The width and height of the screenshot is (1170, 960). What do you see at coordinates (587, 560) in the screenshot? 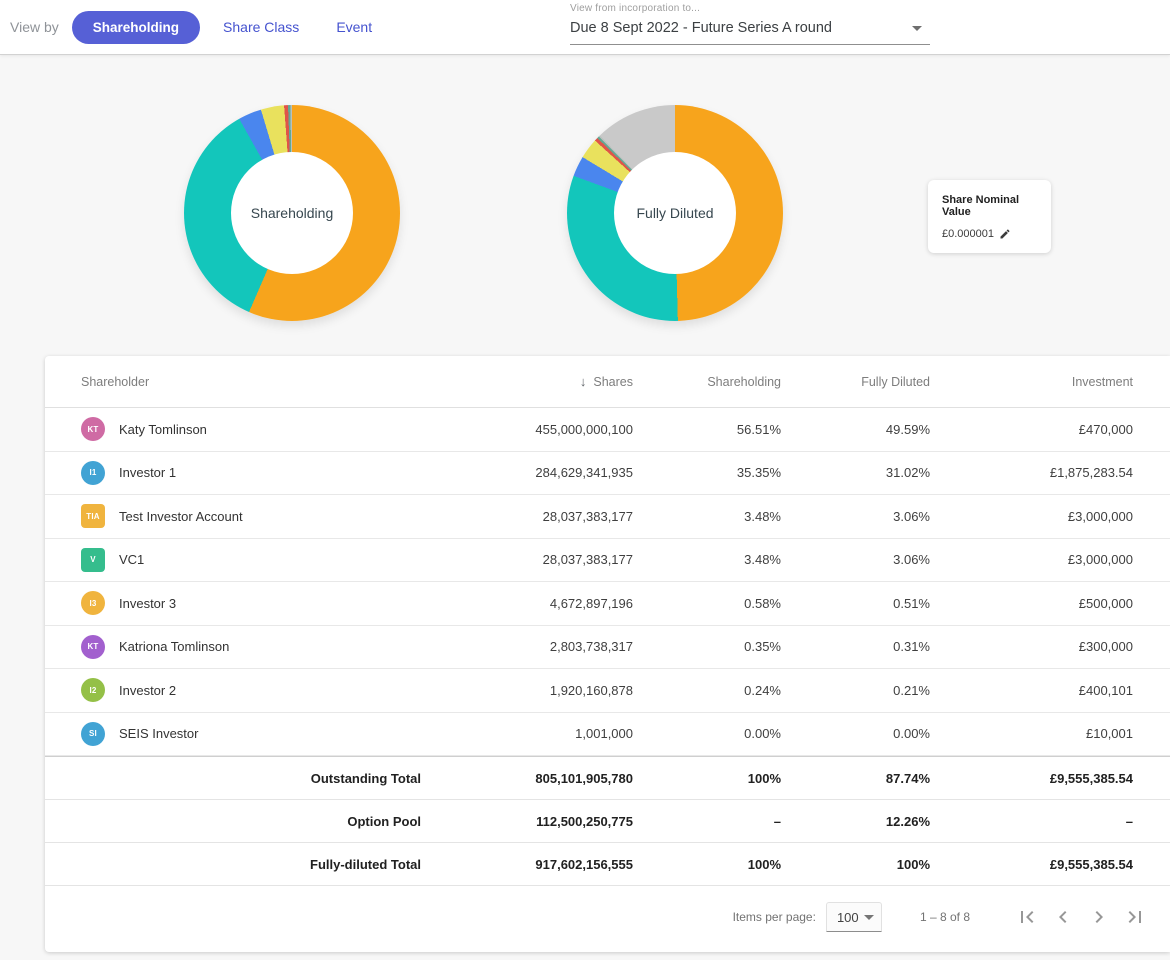
I see `shares-cell: 28,037,383,177` at bounding box center [587, 560].